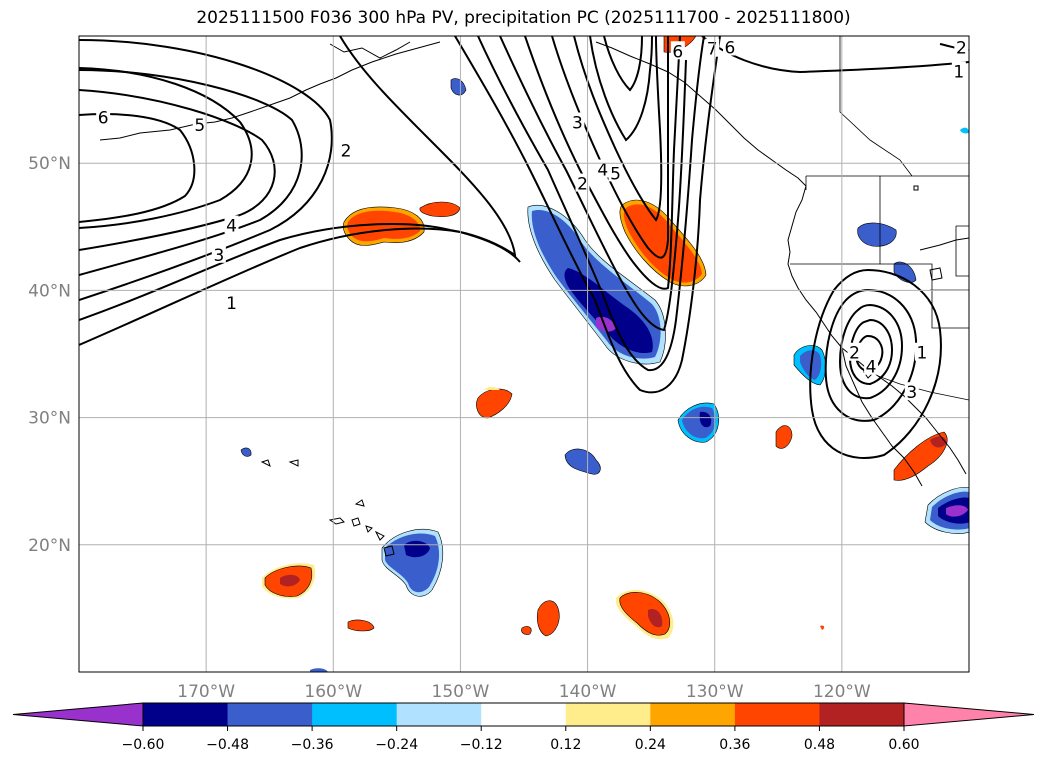 Image resolution: width=1047 pixels, height=765 pixels. I want to click on pv-contour-label: 2, so click(582, 185).